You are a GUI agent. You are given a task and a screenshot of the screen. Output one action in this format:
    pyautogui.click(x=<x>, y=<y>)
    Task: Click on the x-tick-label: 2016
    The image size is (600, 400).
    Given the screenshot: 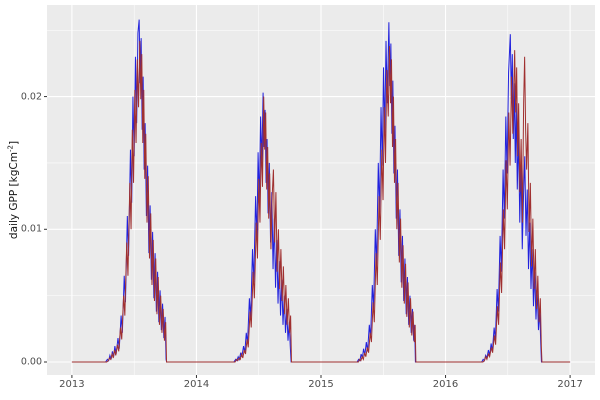 What is the action you would take?
    pyautogui.click(x=445, y=384)
    